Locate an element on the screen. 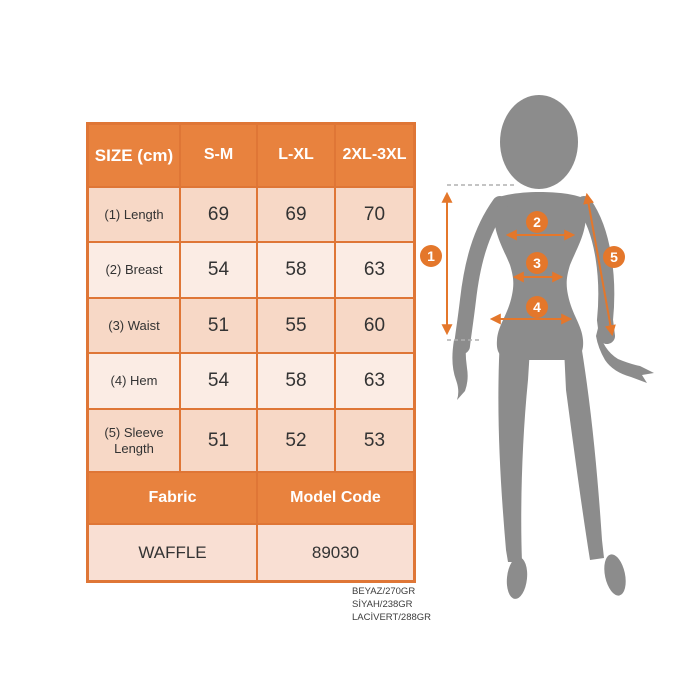 The image size is (700, 700). row-label-length: (1) Length is located at coordinates (134, 214).